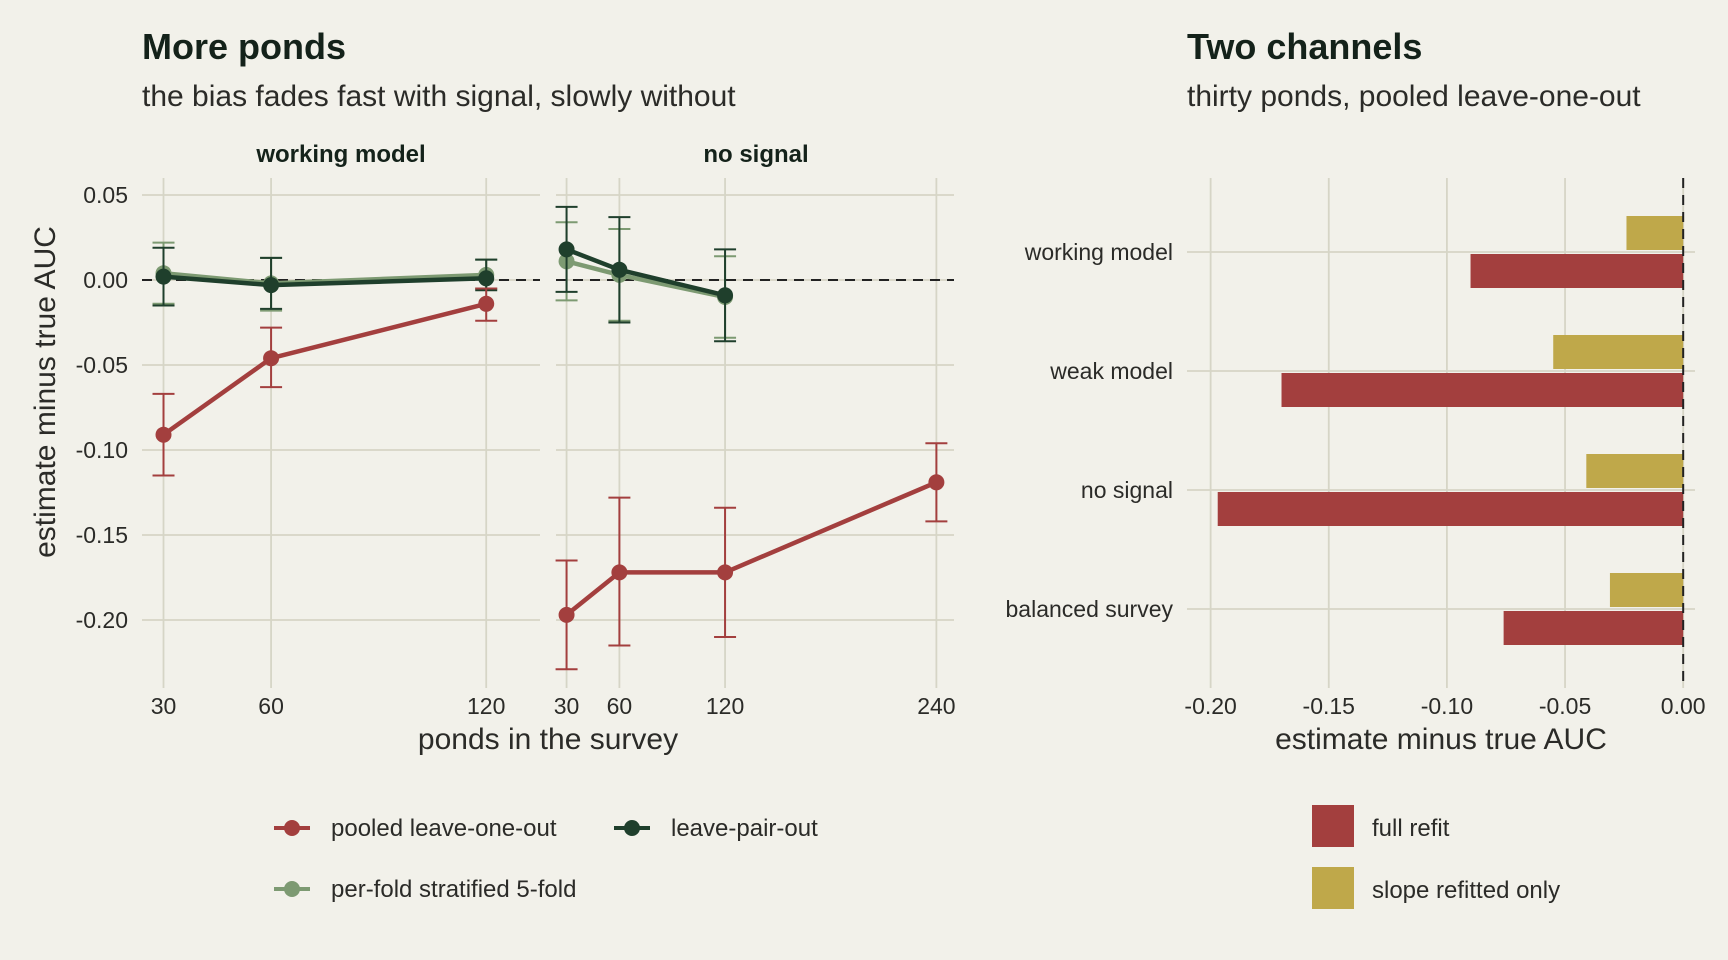  I want to click on x-tick-no-signal-120: 120, so click(725, 706).